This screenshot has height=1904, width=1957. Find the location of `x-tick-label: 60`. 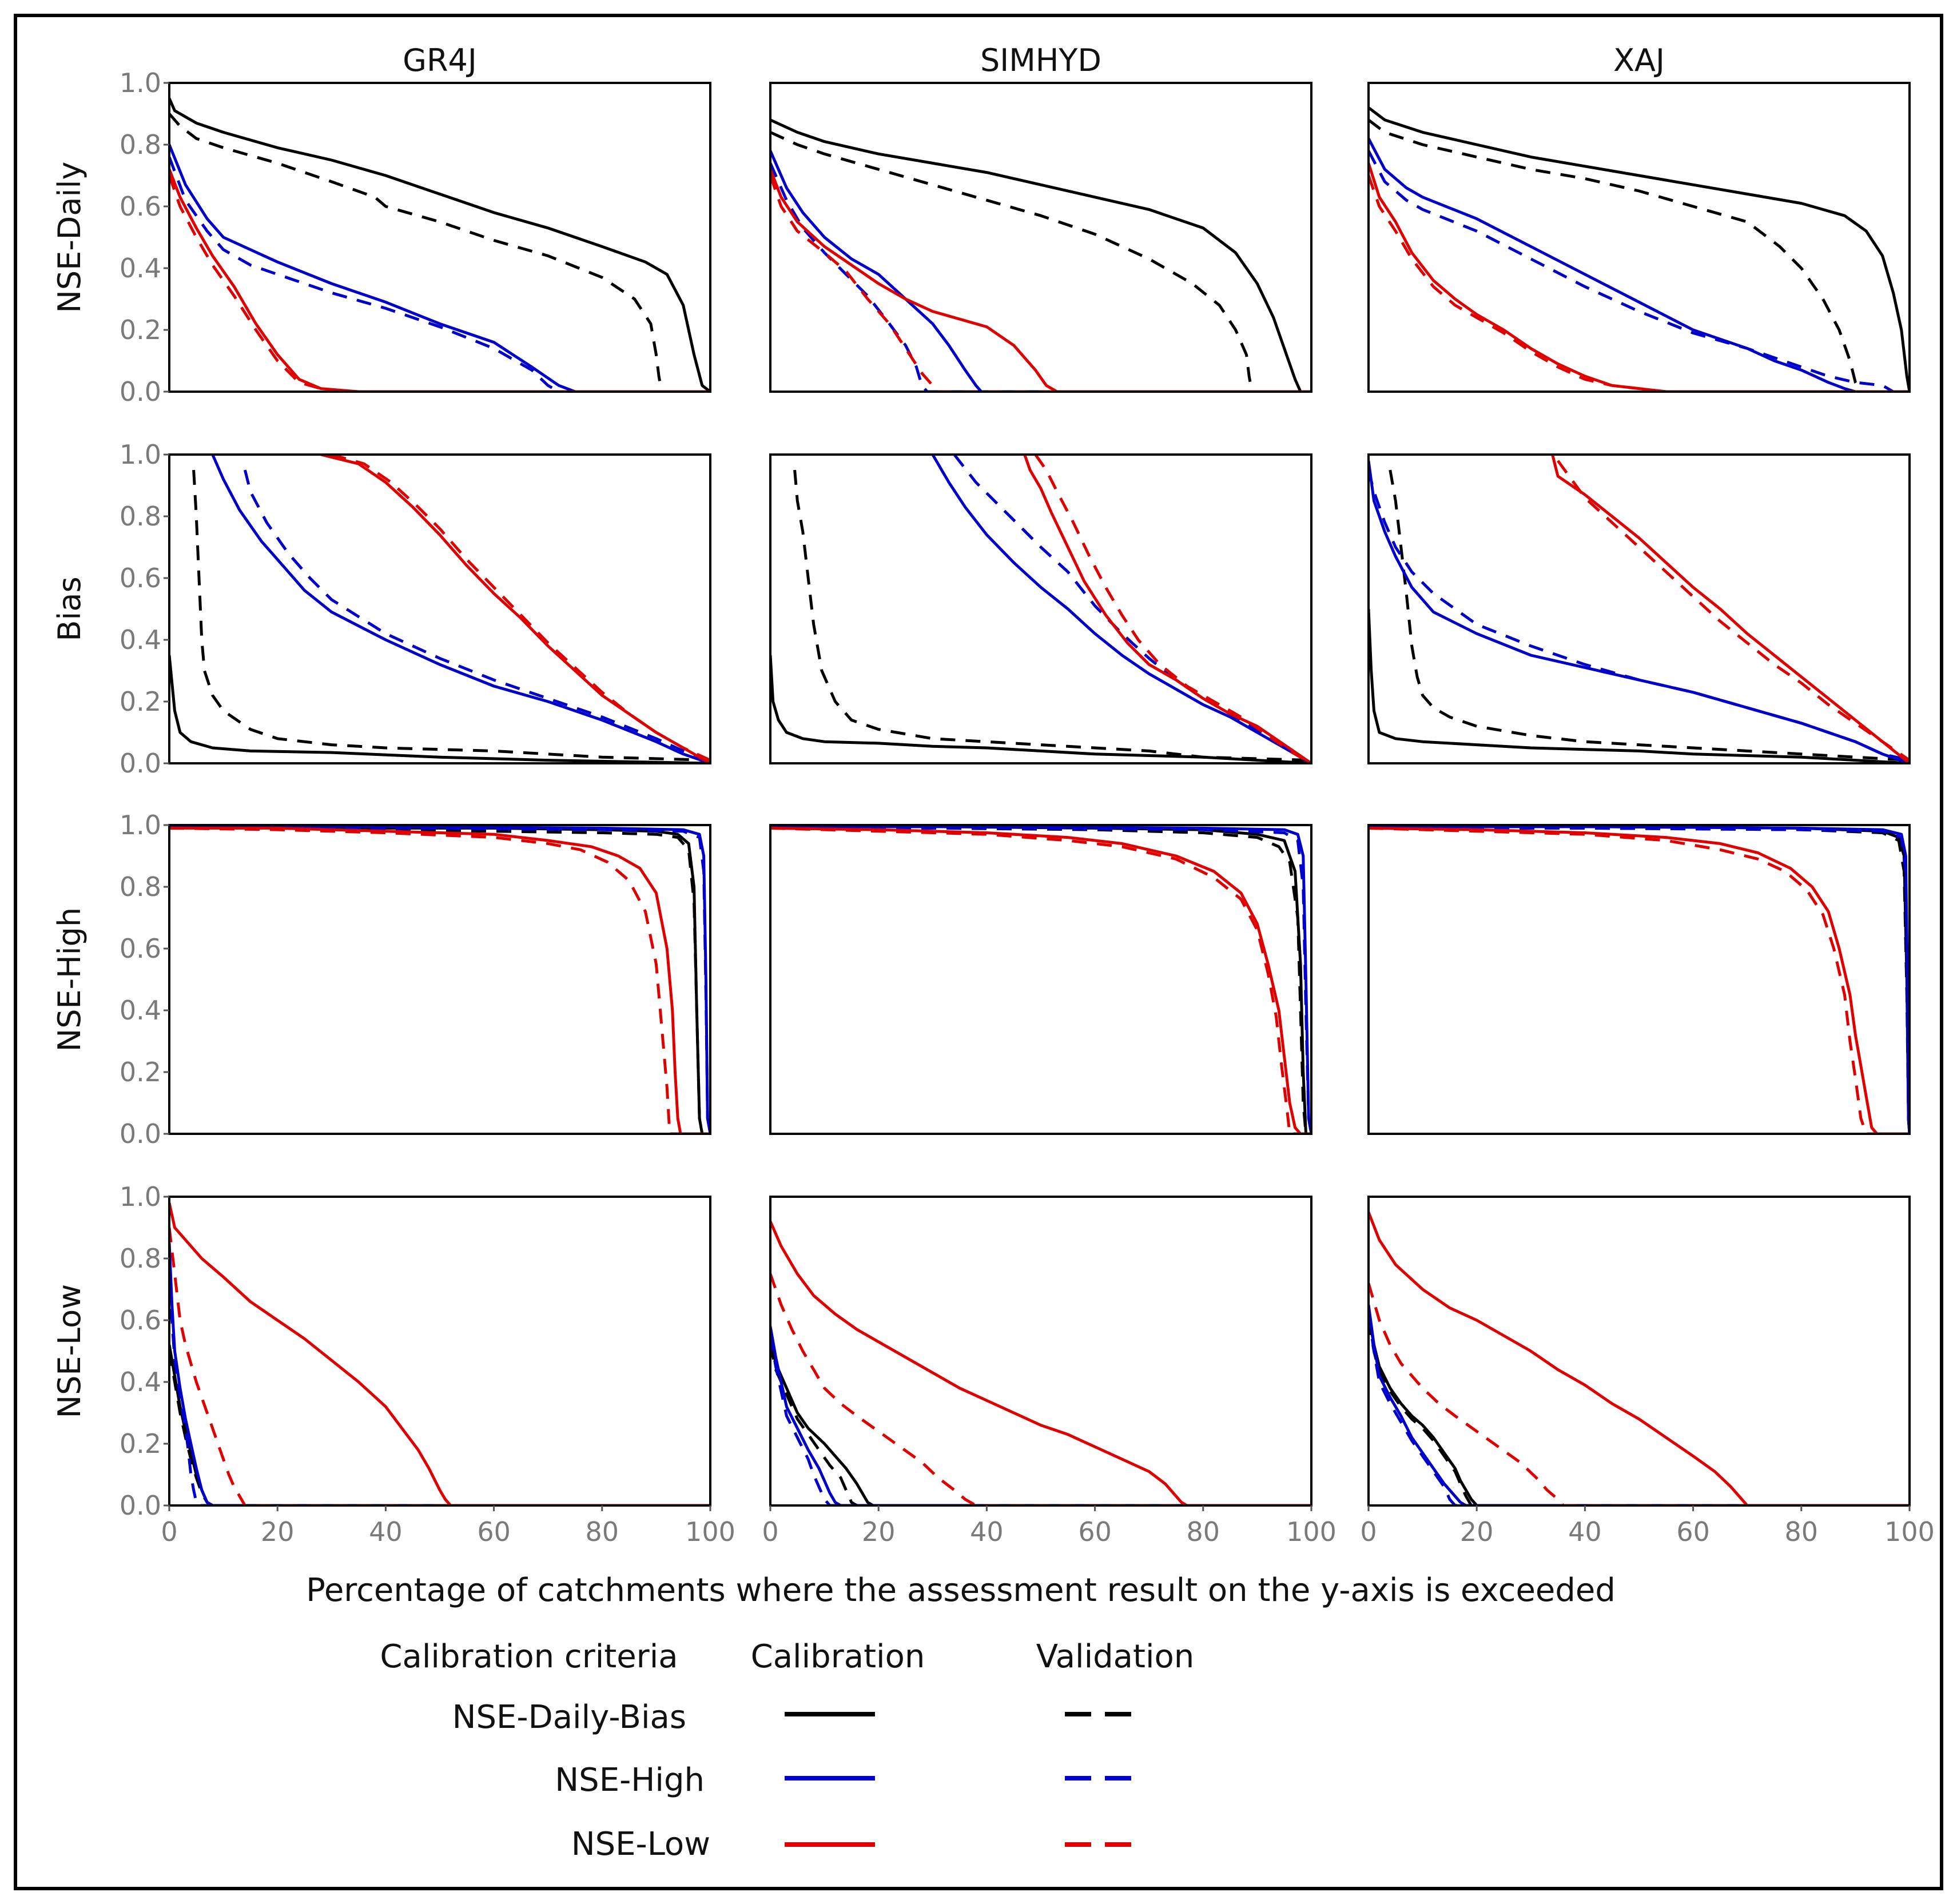

x-tick-label: 60 is located at coordinates (1095, 1531).